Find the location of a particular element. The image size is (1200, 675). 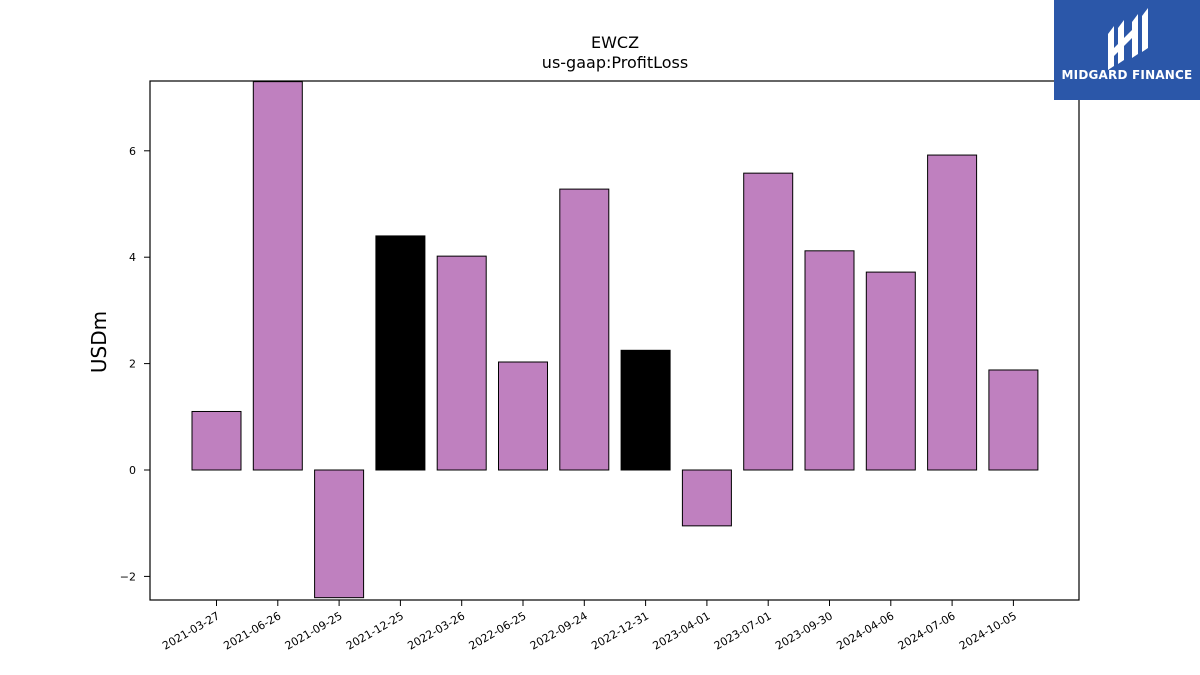

y-tick-label: 0 is located at coordinates (132, 470).